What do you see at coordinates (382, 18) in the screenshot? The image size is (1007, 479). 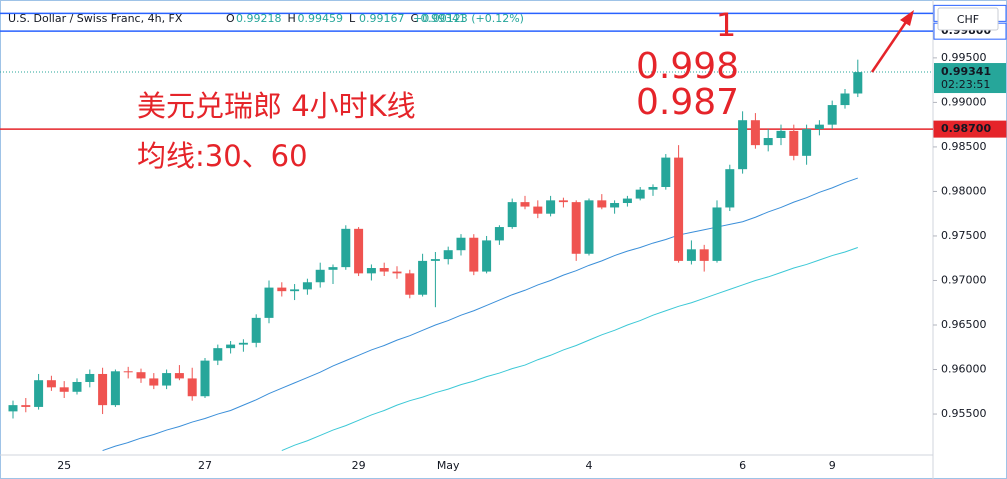 I see `ohlc-value: 0.99167` at bounding box center [382, 18].